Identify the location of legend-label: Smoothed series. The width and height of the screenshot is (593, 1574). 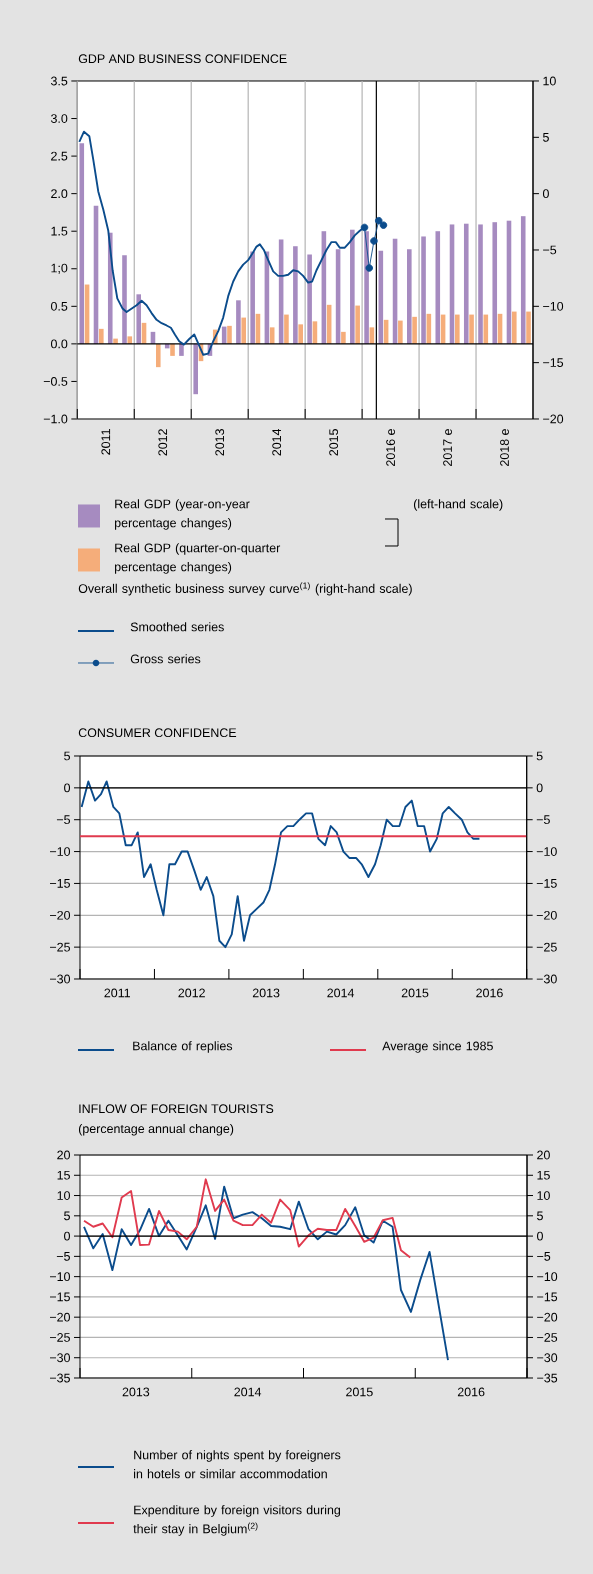
(177, 627).